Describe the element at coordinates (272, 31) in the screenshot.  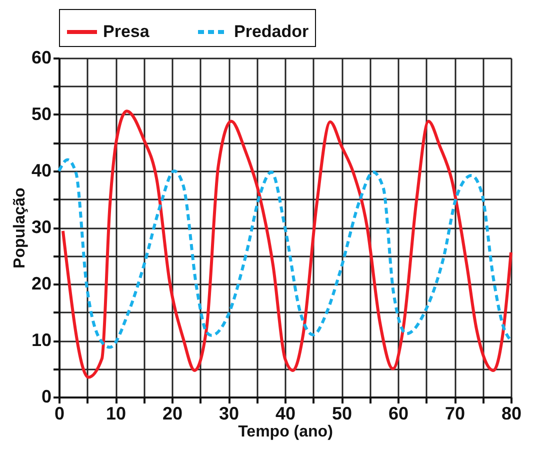
I see `legend-label: Predador` at that location.